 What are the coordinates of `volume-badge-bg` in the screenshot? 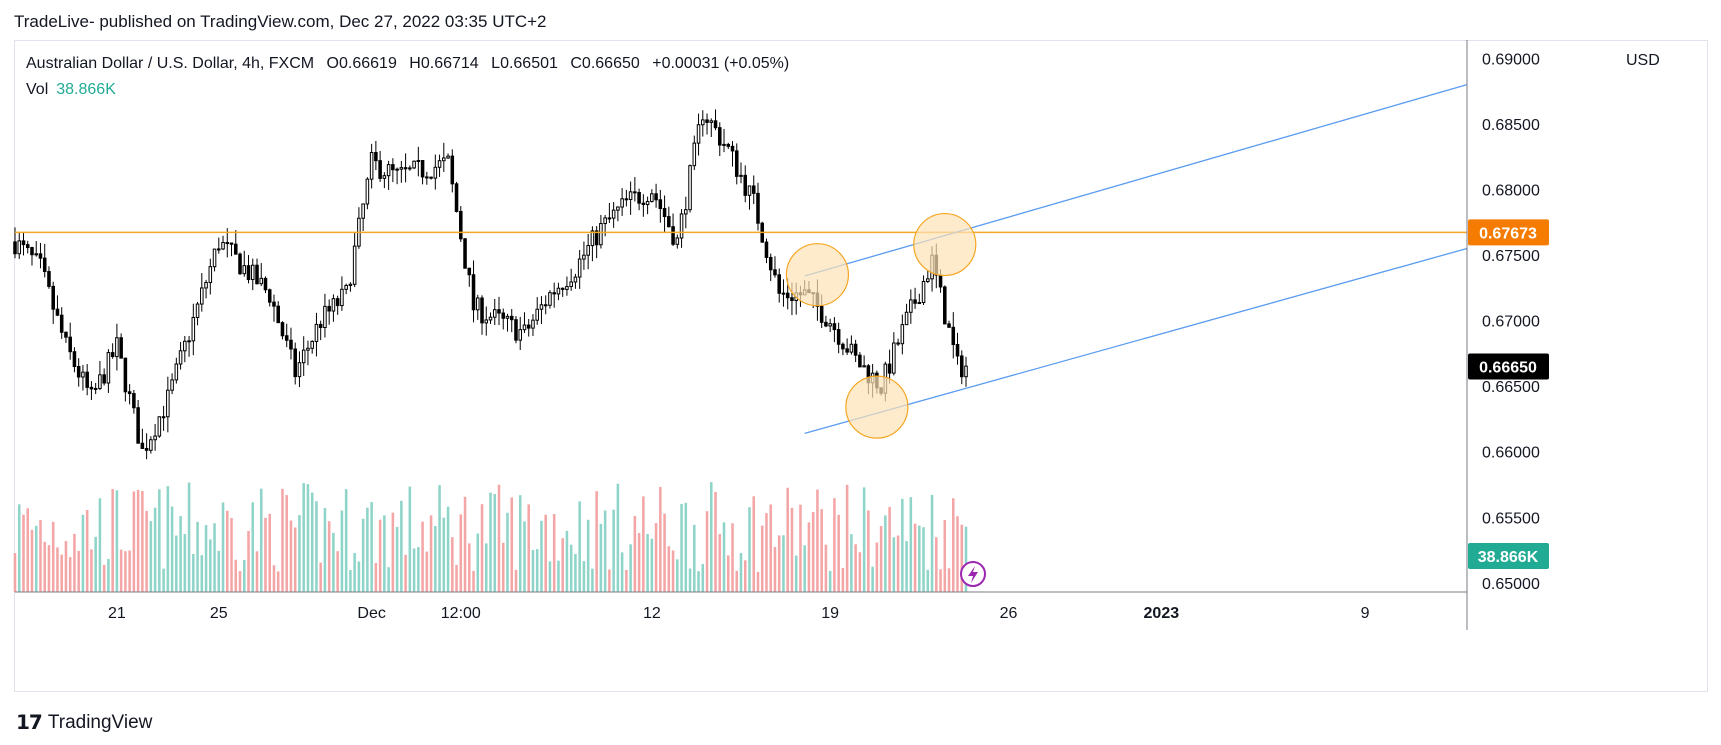 It's located at (1508, 556).